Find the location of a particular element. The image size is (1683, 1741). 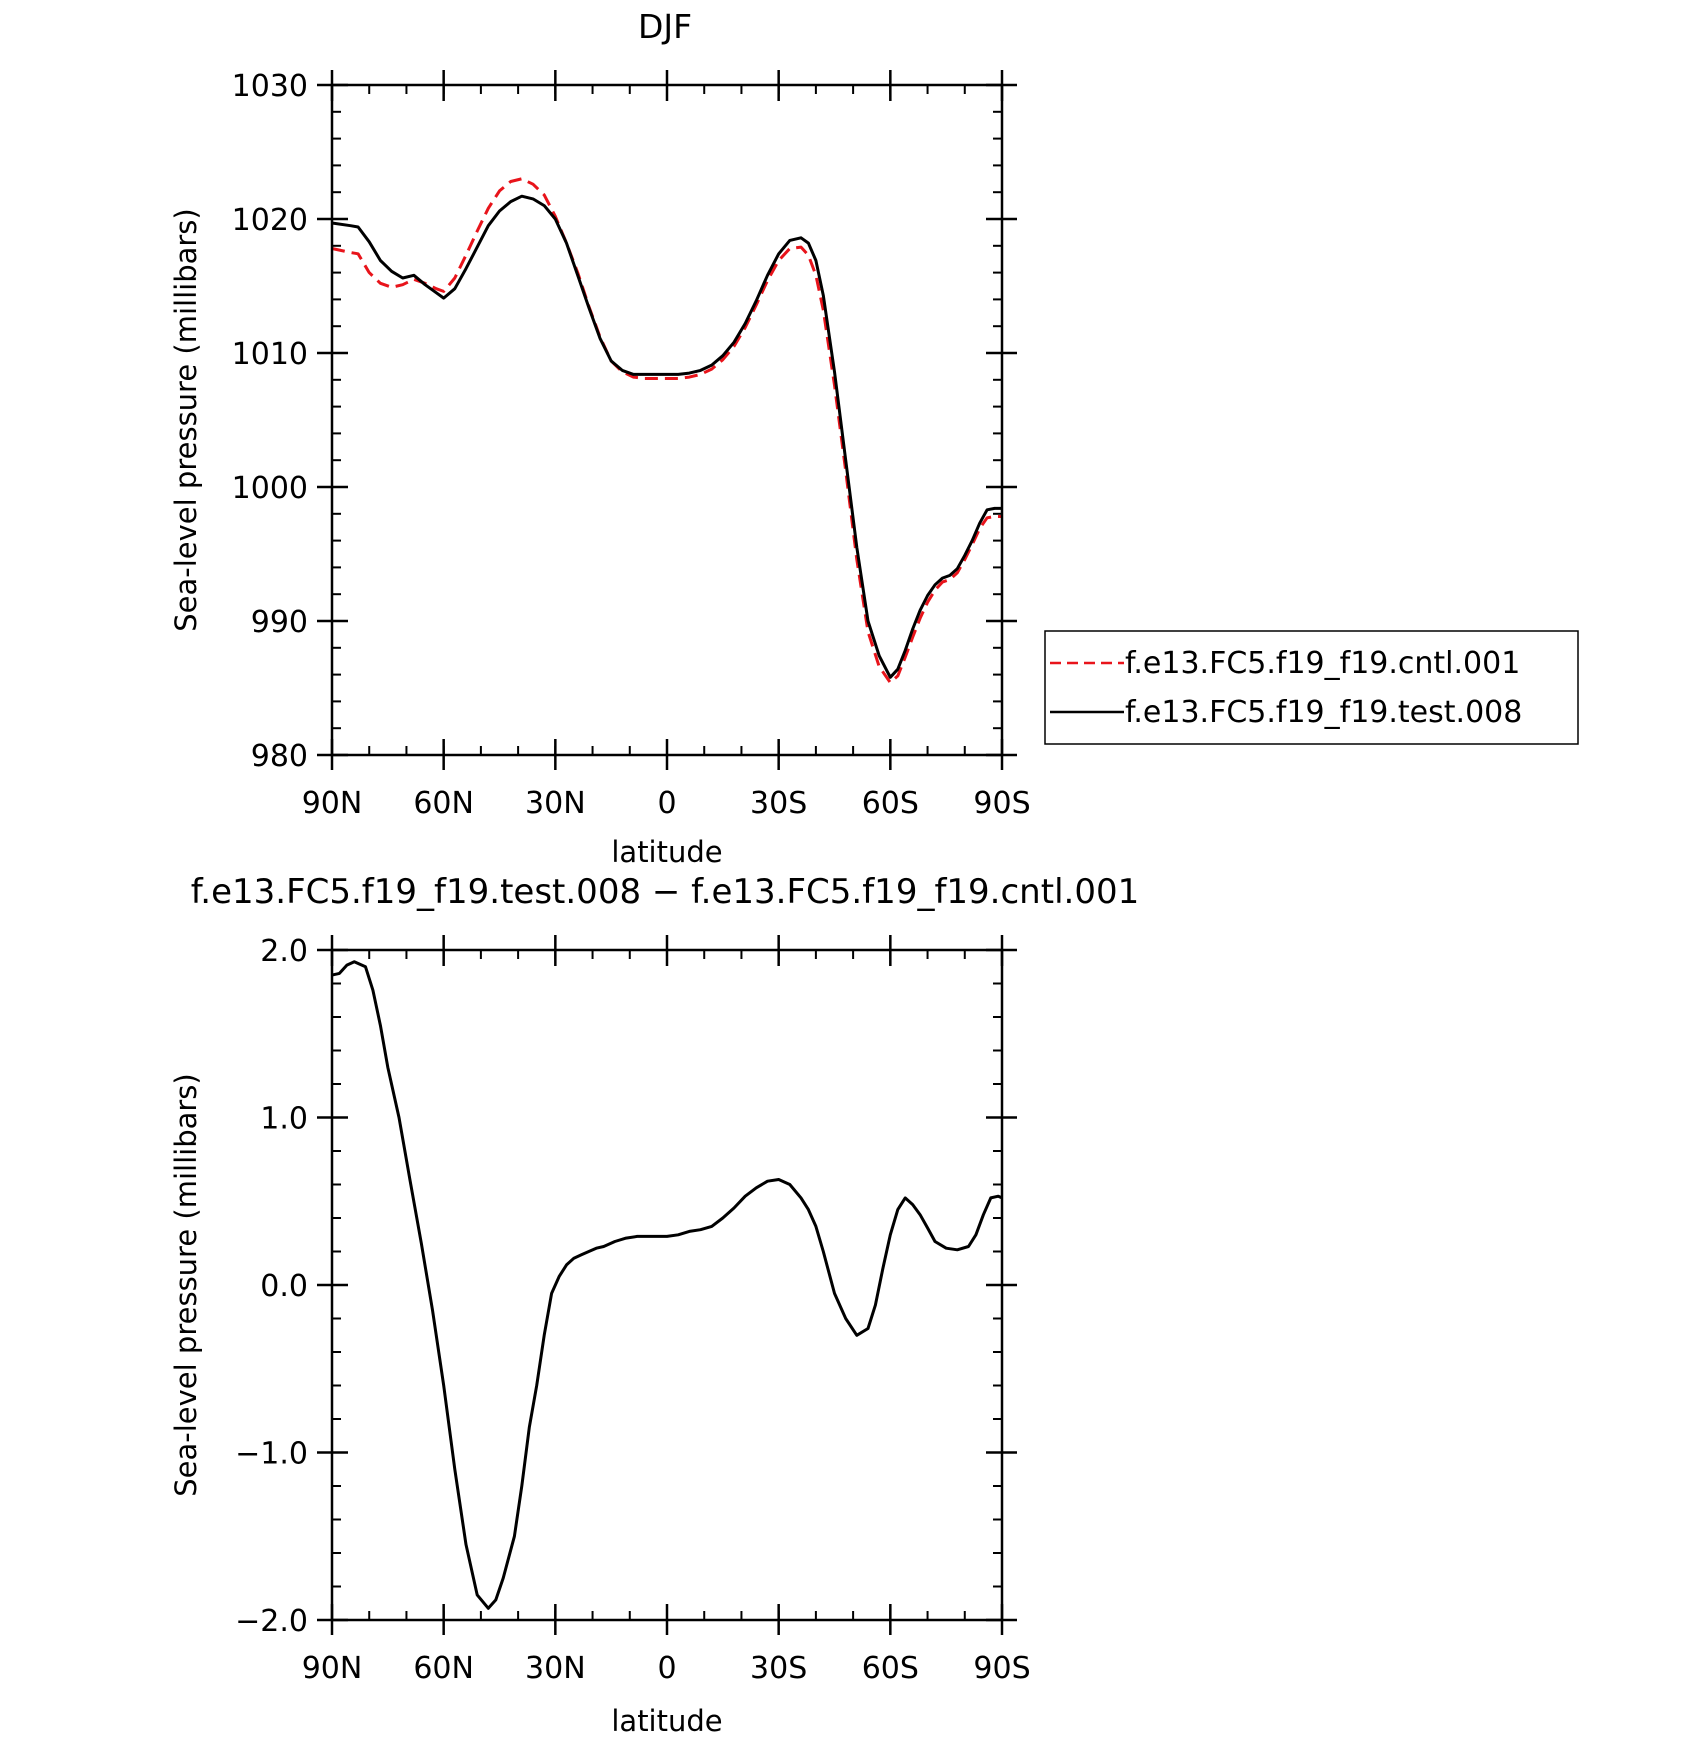

top-chart-x-tick-labels: 90N 60N 30N 0 30S 60S 90S is located at coordinates (666, 803).